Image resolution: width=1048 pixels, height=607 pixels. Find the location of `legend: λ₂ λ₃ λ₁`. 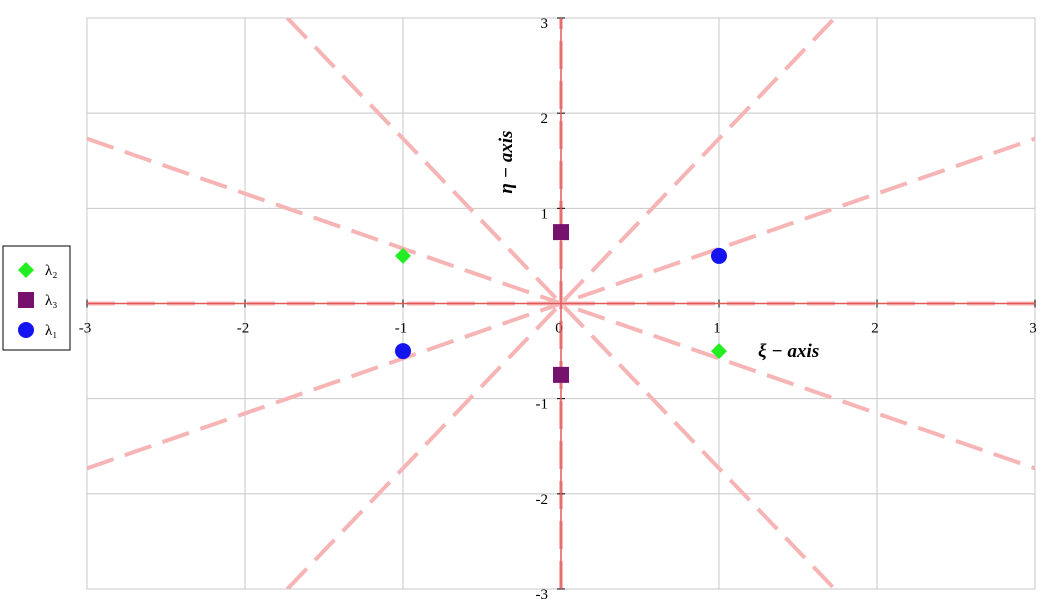

legend: λ₂ λ₃ λ₁ is located at coordinates (36, 298).